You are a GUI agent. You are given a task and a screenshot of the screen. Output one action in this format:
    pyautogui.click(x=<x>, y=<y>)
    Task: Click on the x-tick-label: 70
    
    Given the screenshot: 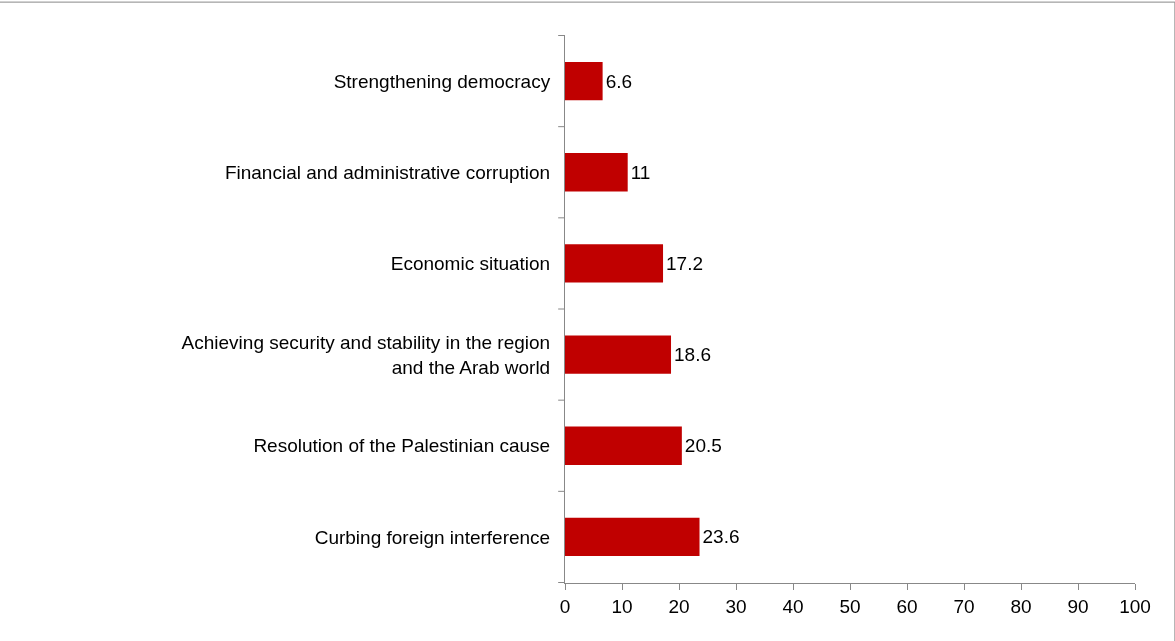 What is the action you would take?
    pyautogui.click(x=964, y=606)
    